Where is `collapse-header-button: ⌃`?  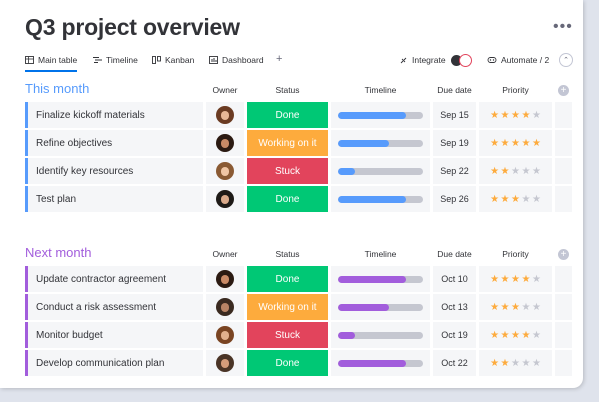
collapse-header-button: ⌃ is located at coordinates (566, 60).